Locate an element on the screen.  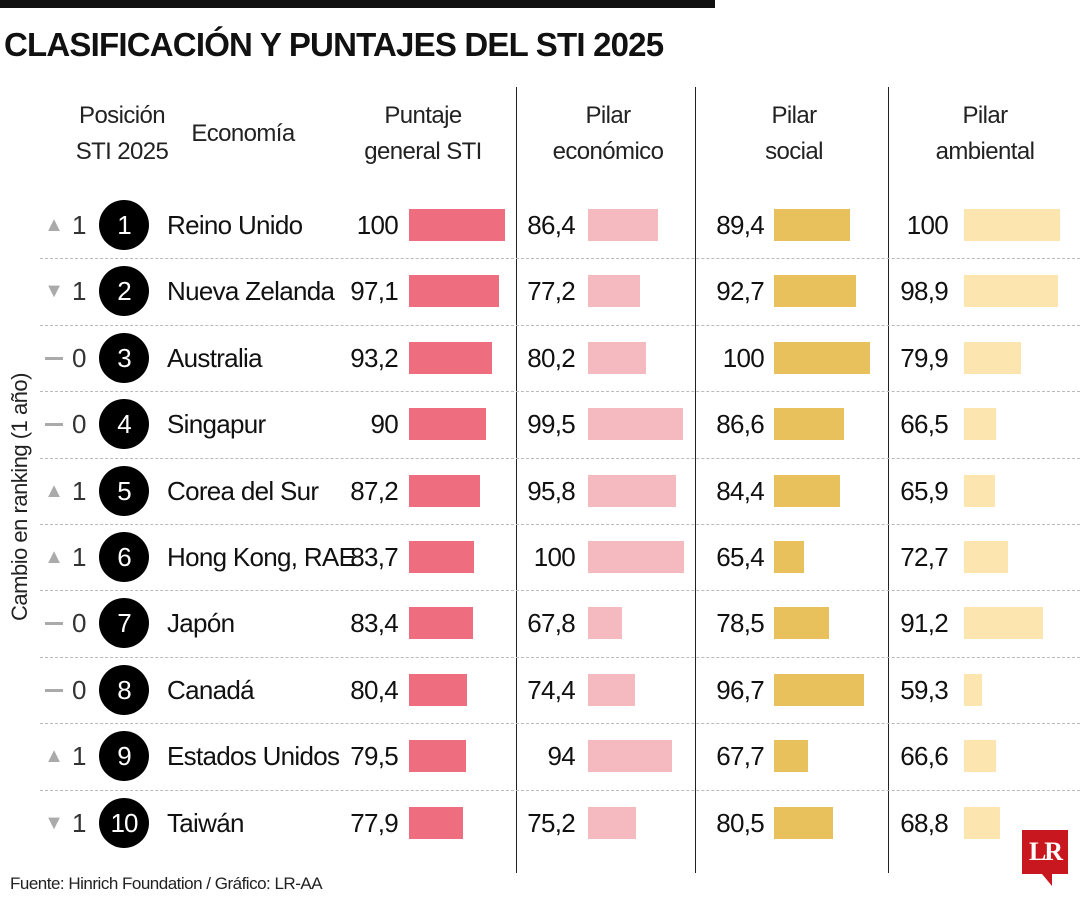
economy-name: Estados Unidos is located at coordinates (253, 756).